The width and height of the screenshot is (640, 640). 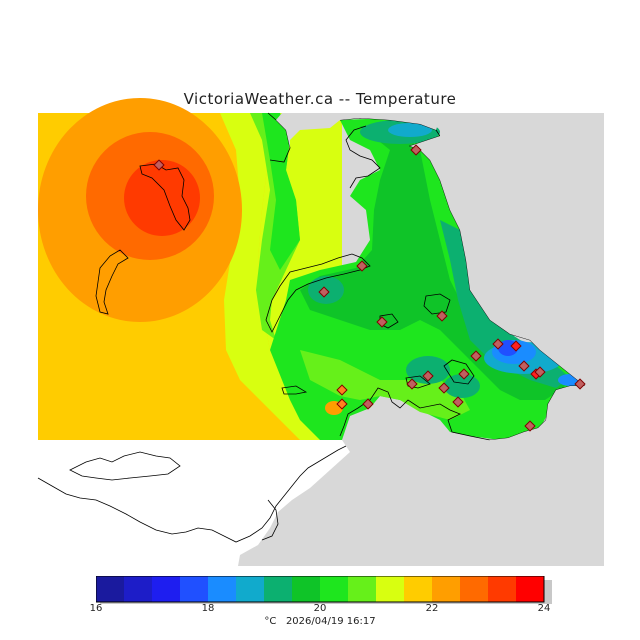 What do you see at coordinates (320, 99) in the screenshot?
I see `page-title: VictoriaWeather.ca -- Temperature` at bounding box center [320, 99].